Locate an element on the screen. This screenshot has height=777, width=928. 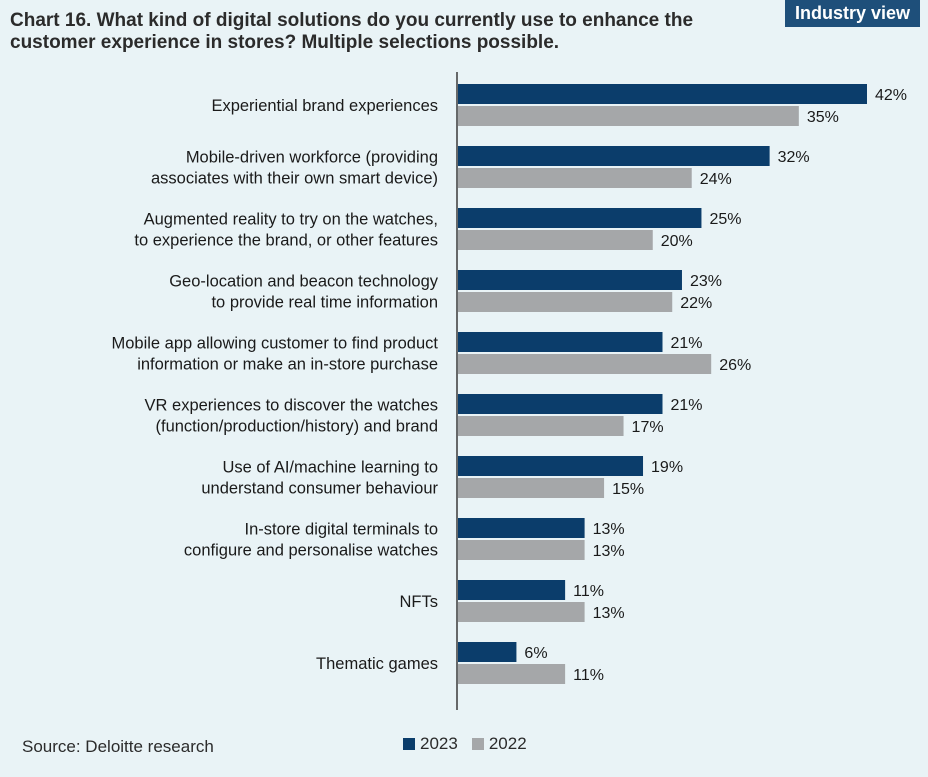
value-label-2023-2: 25% is located at coordinates (725, 219).